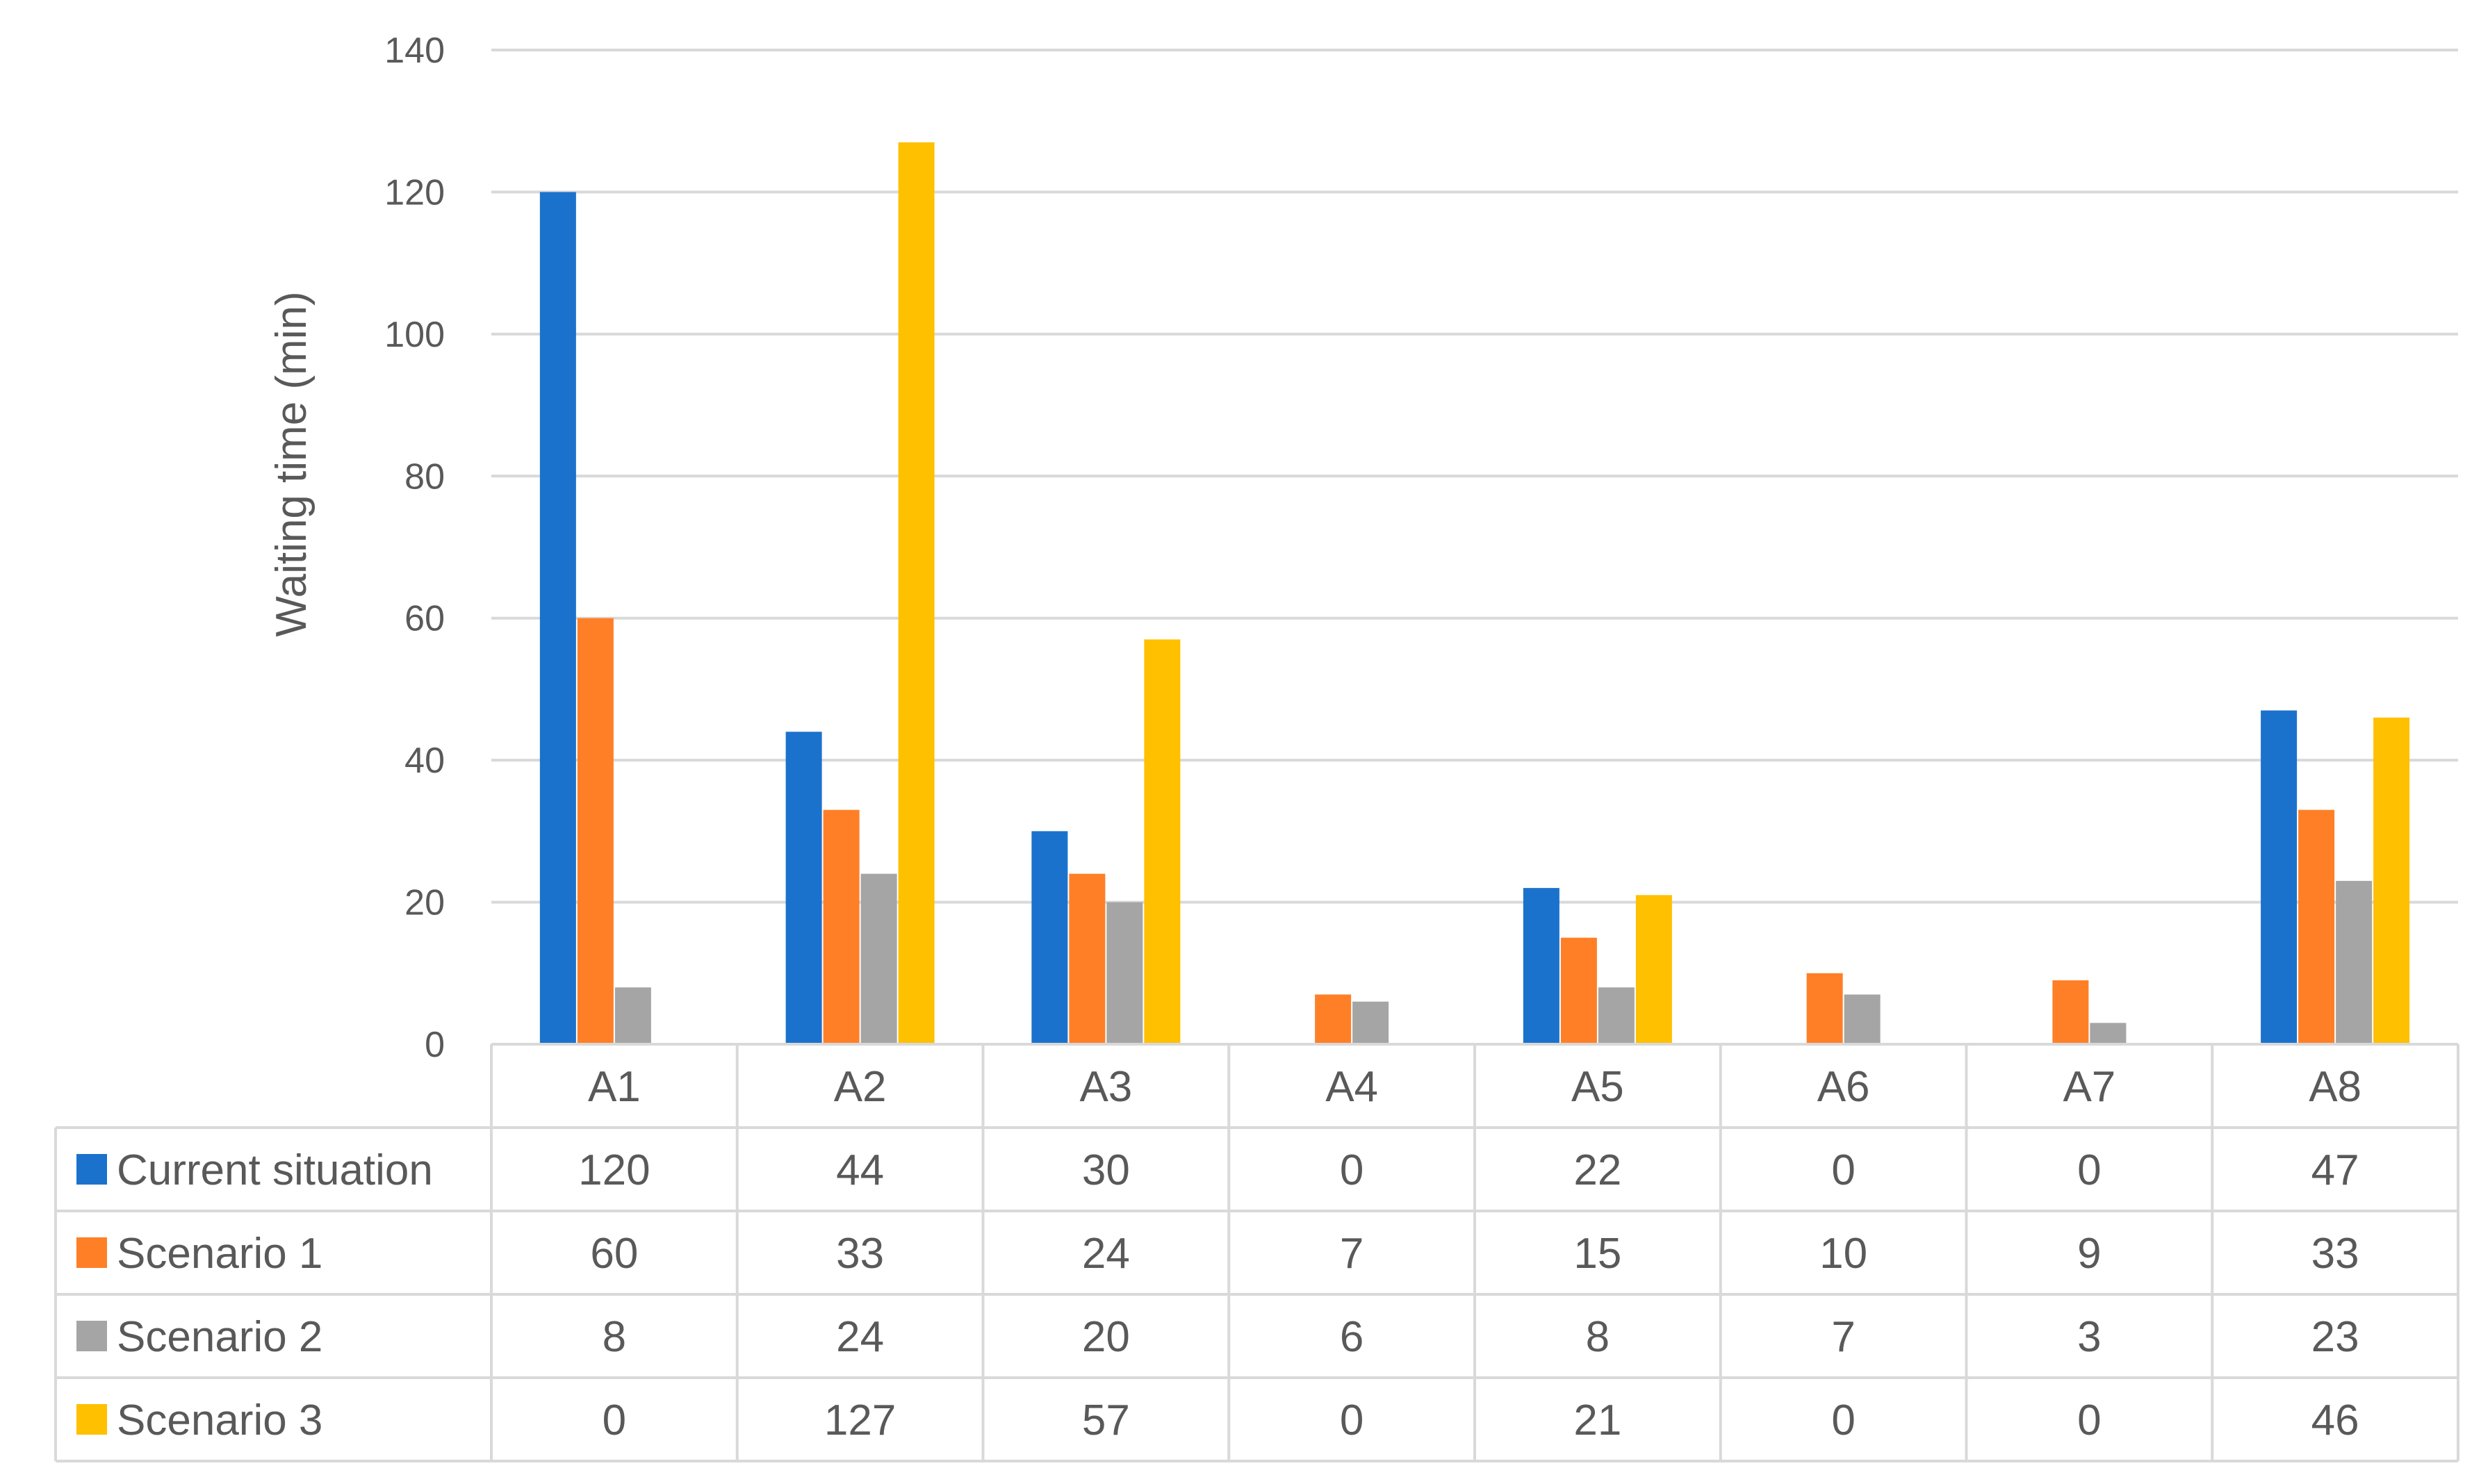 The image size is (2481, 1484). What do you see at coordinates (1106, 1420) in the screenshot?
I see `data-table-value: 57` at bounding box center [1106, 1420].